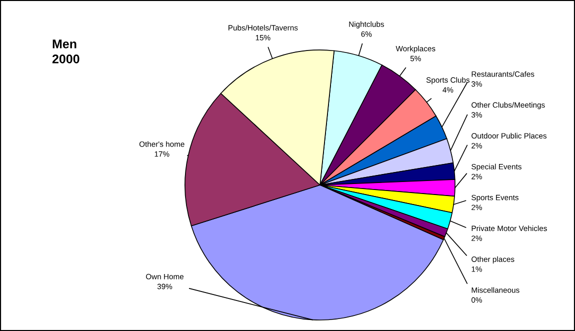 The width and height of the screenshot is (575, 331). I want to click on text: 2000, so click(66, 59).